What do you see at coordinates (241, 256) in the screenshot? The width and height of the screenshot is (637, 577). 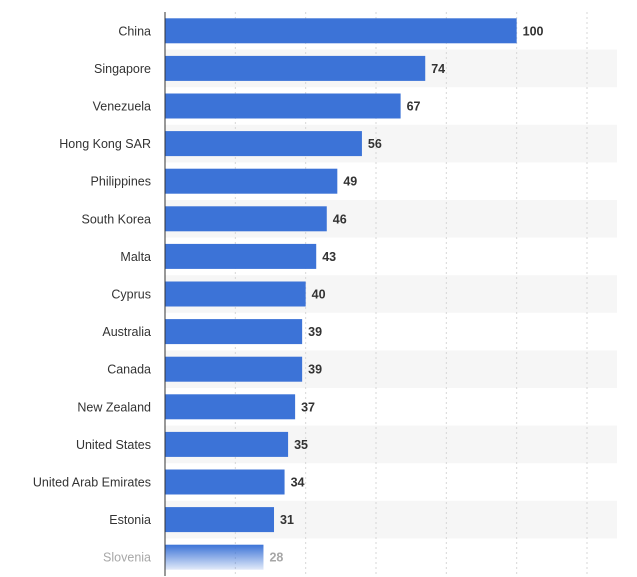 I see `bar-malta` at bounding box center [241, 256].